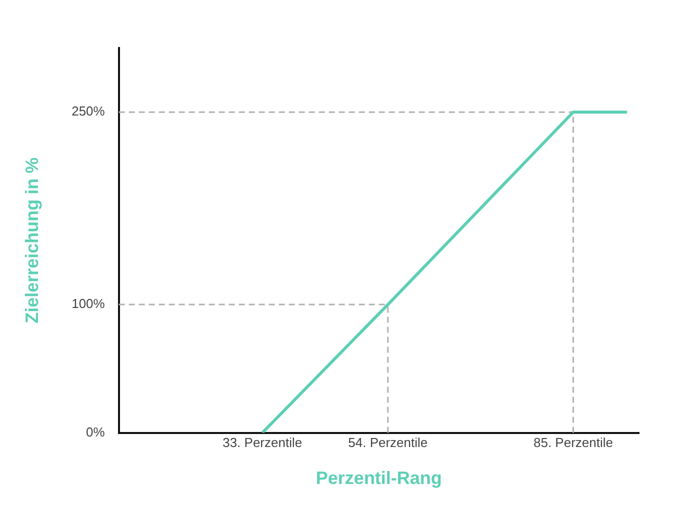 The width and height of the screenshot is (697, 512). What do you see at coordinates (32, 240) in the screenshot?
I see `y-axis-title: Zielerreichung in %` at bounding box center [32, 240].